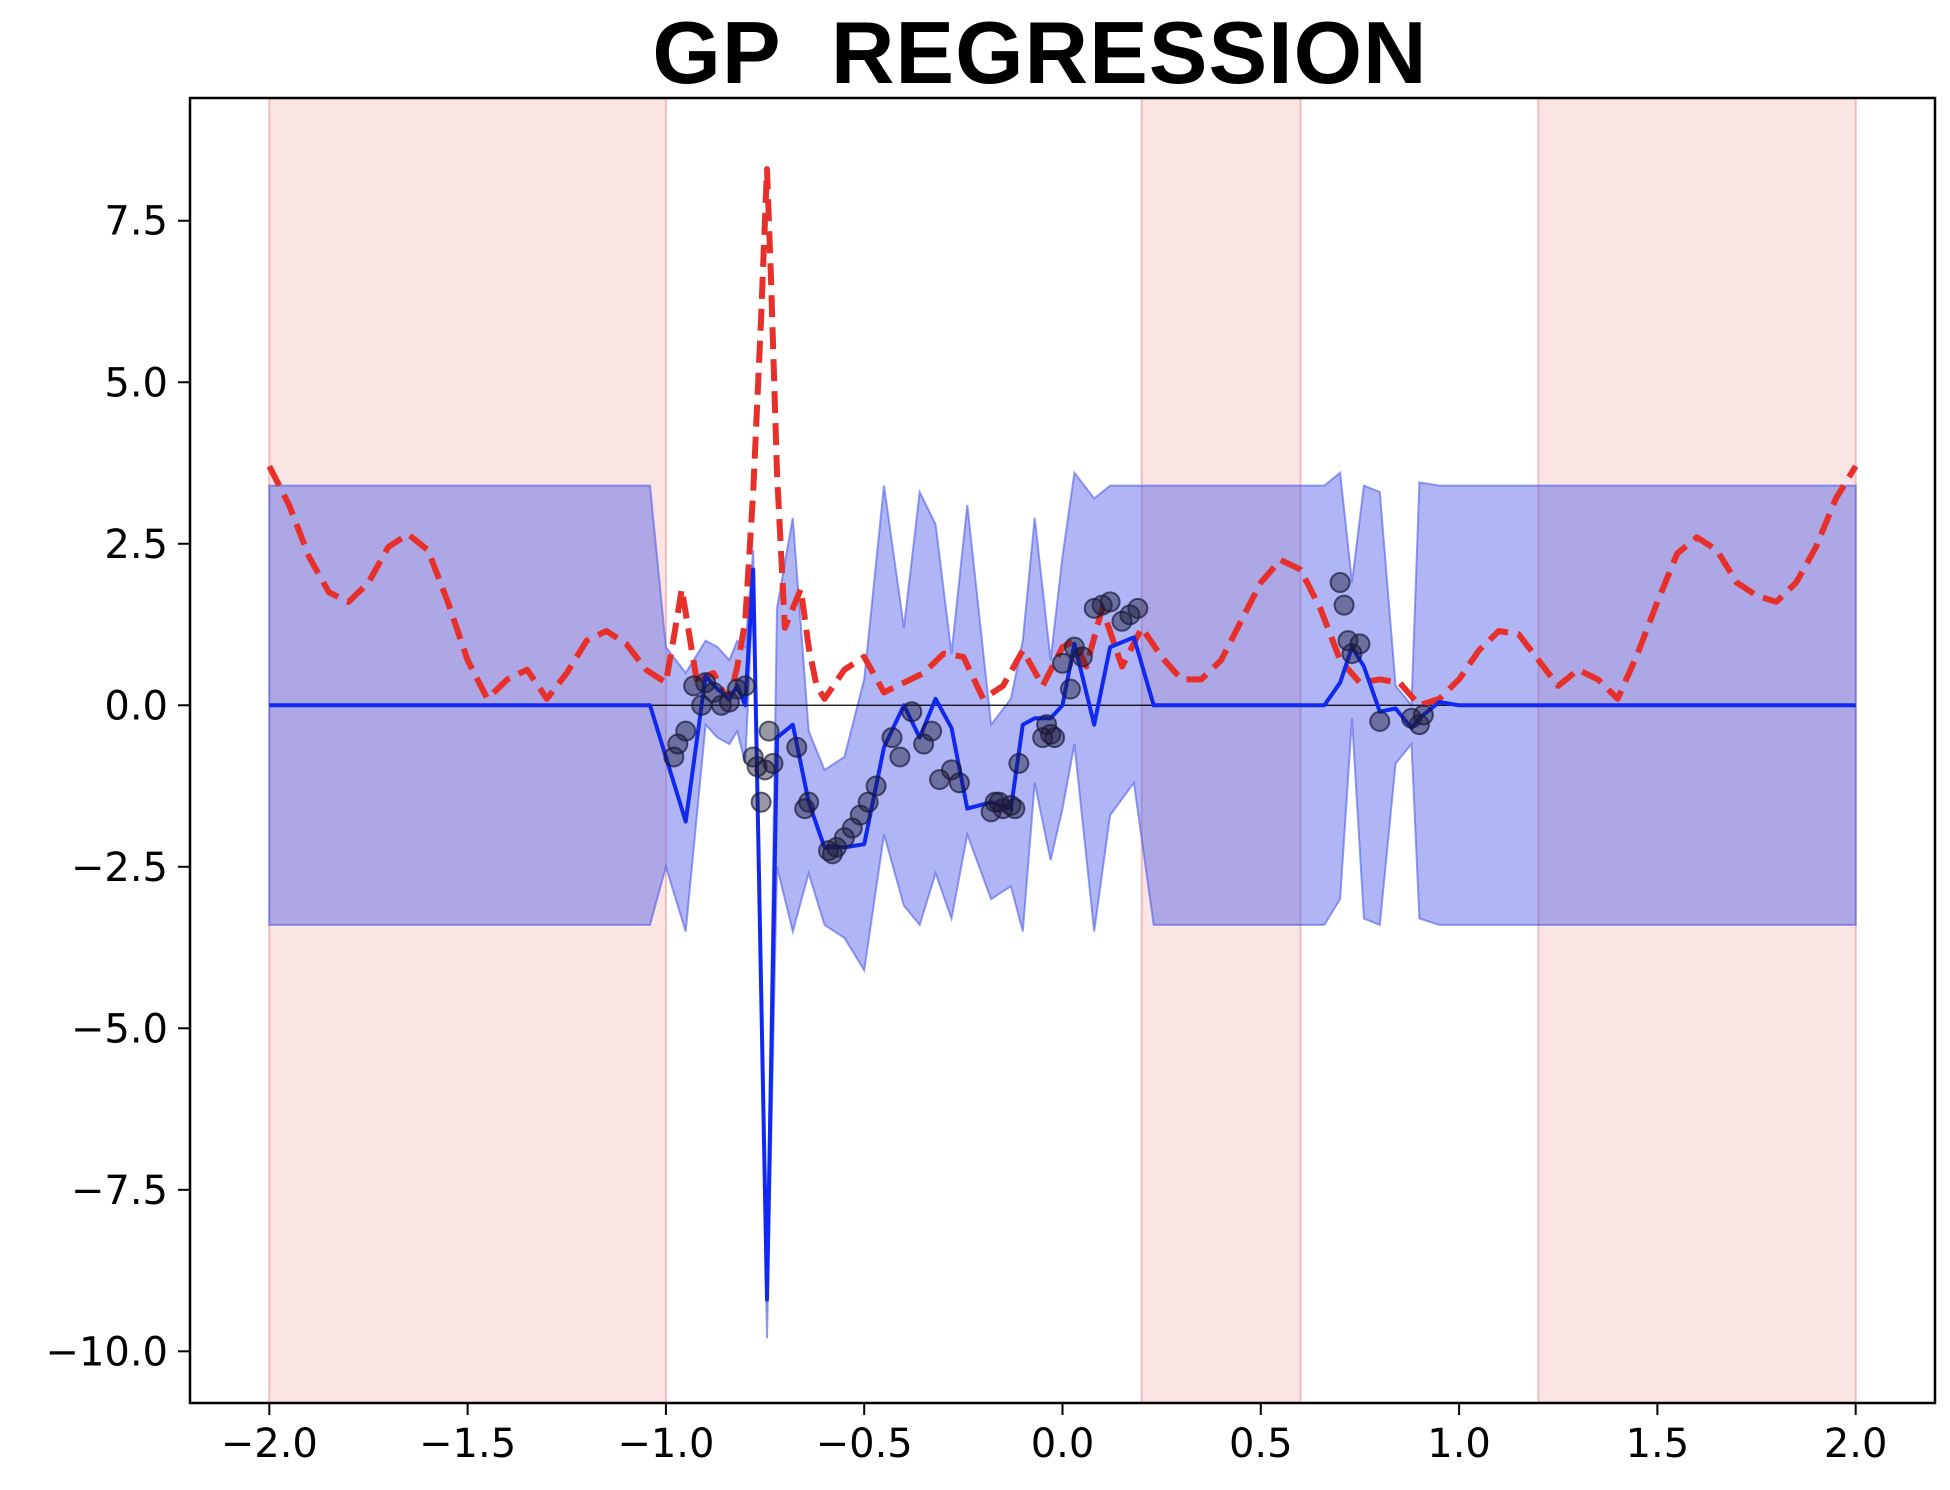 The width and height of the screenshot is (1950, 1490). What do you see at coordinates (119, 1029) in the screenshot?
I see `y-tick-label: −5.0` at bounding box center [119, 1029].